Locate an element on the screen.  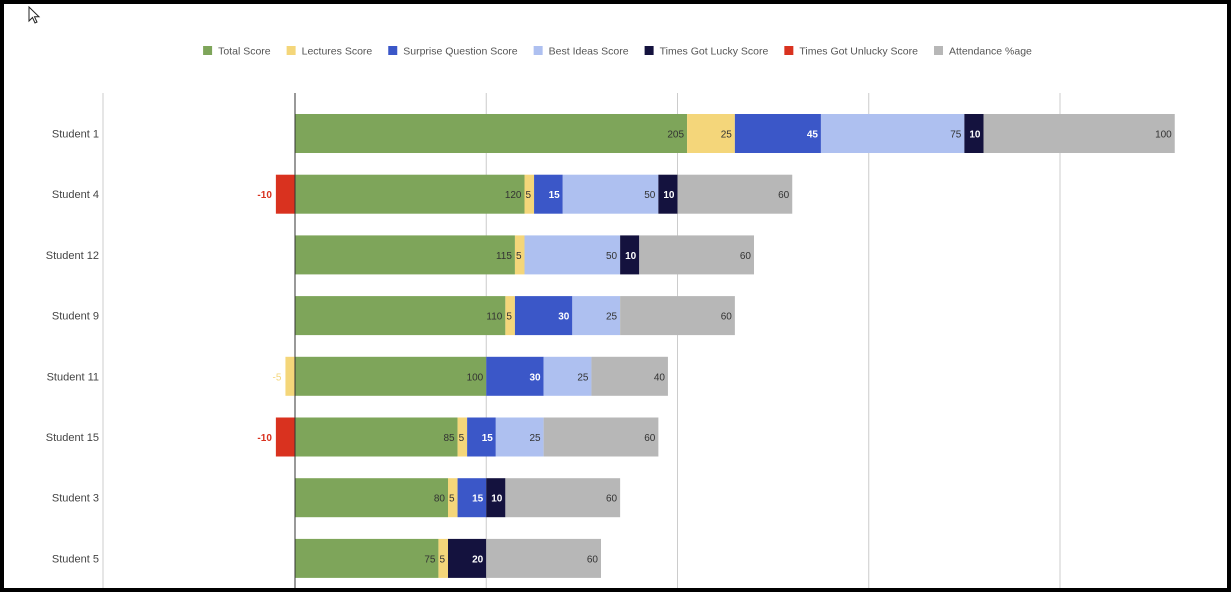
category-label: Student 11 is located at coordinates (73, 377).